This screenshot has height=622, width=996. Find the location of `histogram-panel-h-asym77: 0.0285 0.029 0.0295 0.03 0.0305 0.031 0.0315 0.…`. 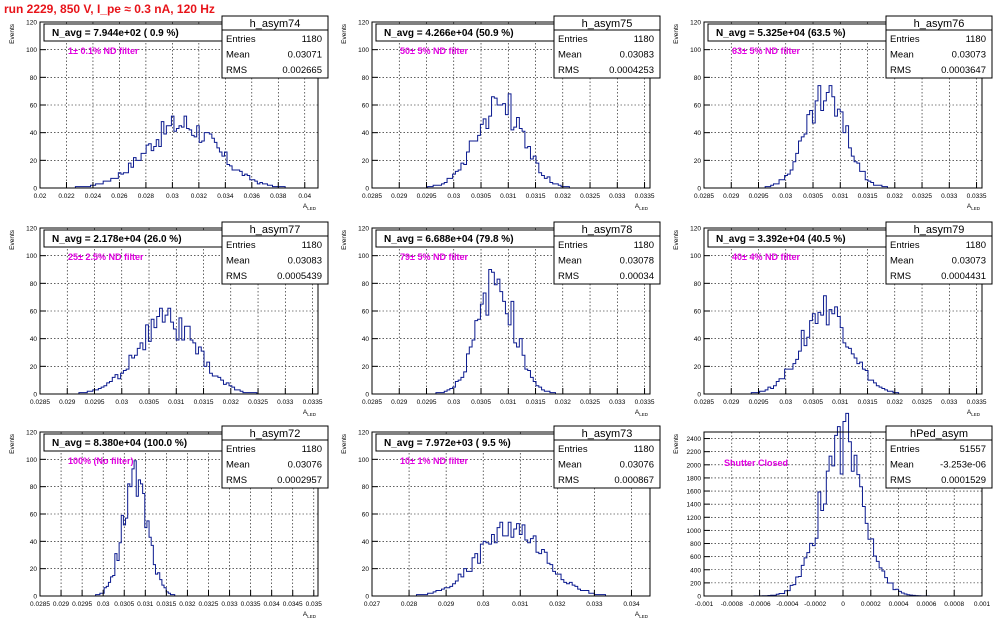

histogram-panel-h-asym77: 0.0285 0.029 0.0295 0.03 0.0305 0.031 0.0315 0.… is located at coordinates (165, 320).